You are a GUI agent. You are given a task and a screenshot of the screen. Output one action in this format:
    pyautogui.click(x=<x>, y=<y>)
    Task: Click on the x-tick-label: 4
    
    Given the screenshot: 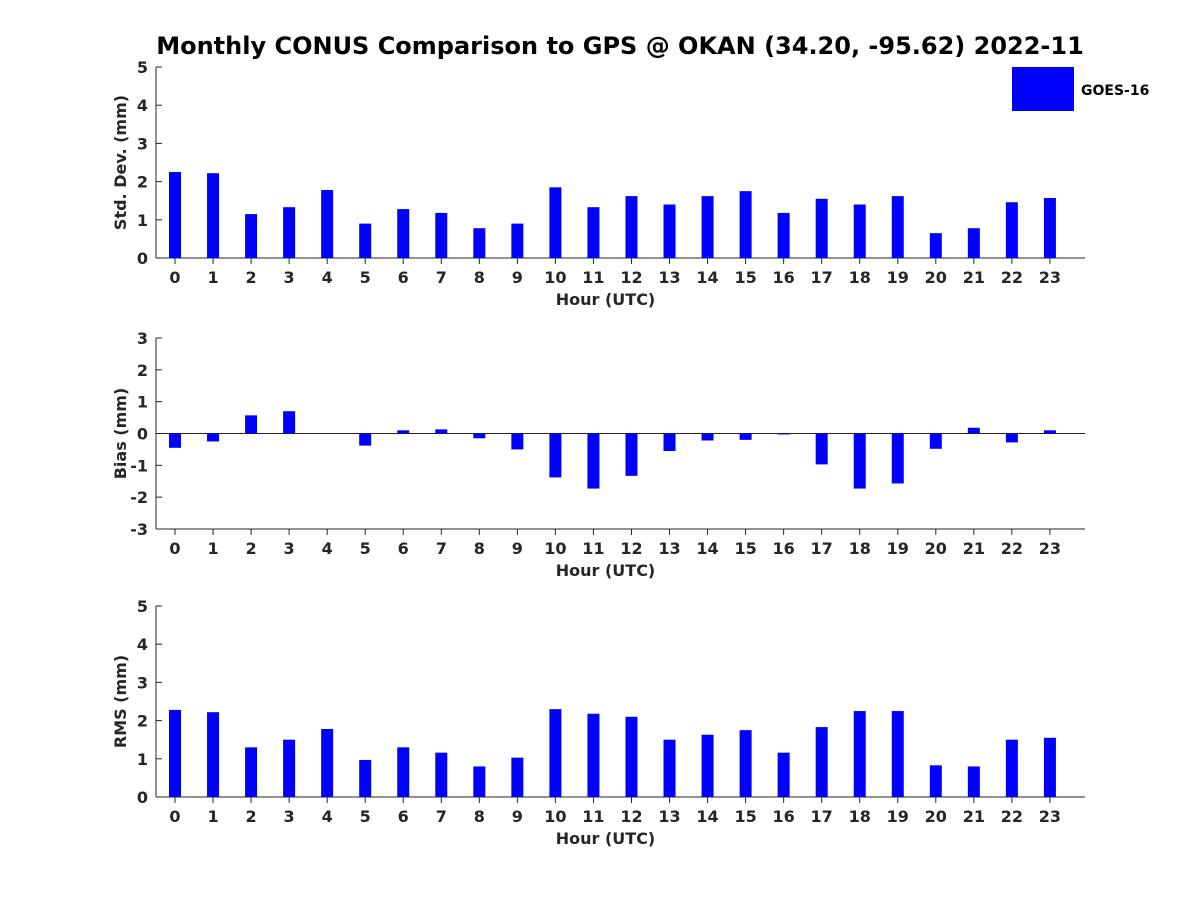 What is the action you would take?
    pyautogui.click(x=327, y=548)
    